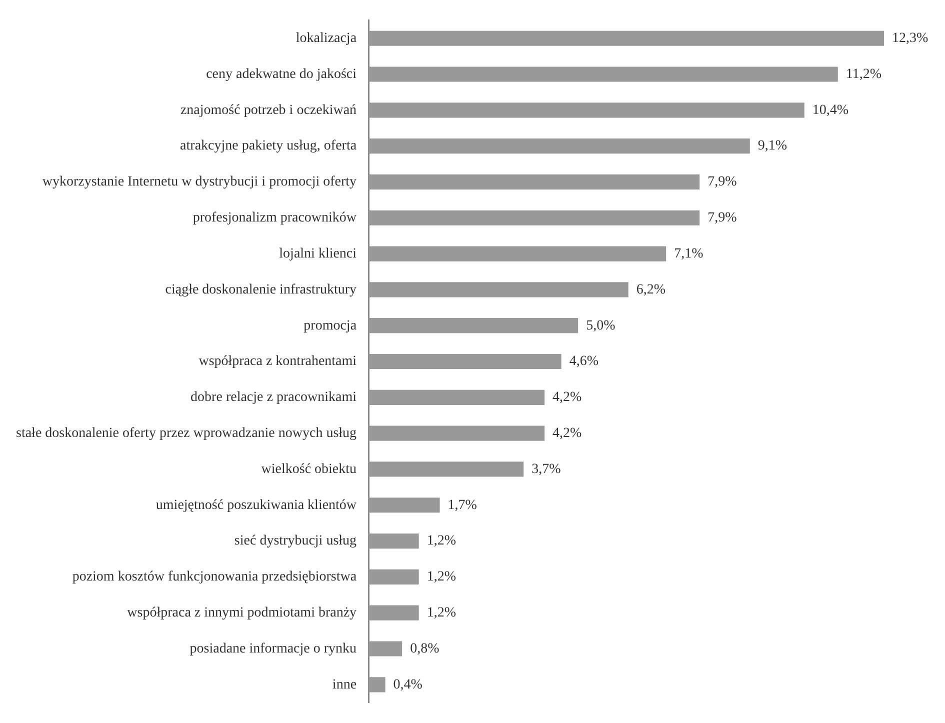  What do you see at coordinates (261, 290) in the screenshot?
I see `y-tick-label: ciągłe doskonalenie infrastruktury` at bounding box center [261, 290].